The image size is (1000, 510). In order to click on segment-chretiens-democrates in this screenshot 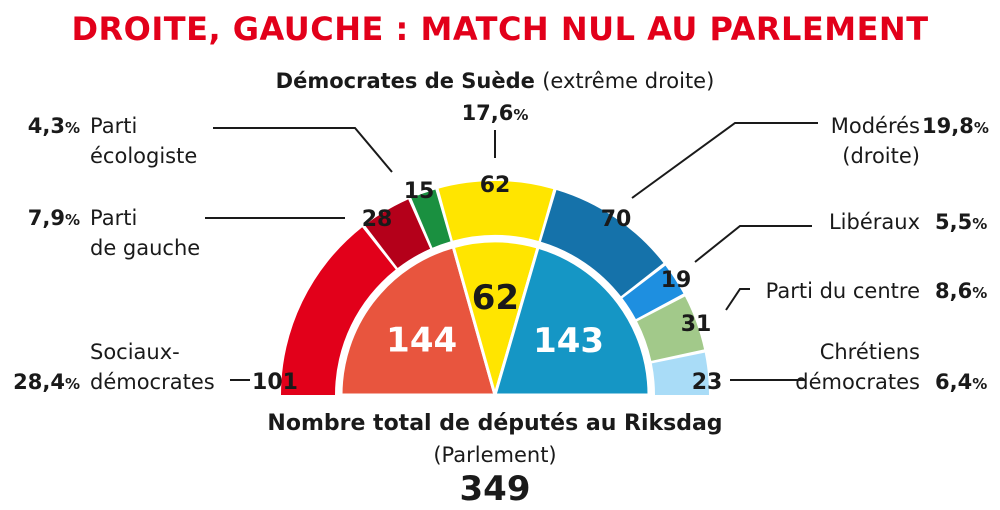, I will do `click(680, 373)`.